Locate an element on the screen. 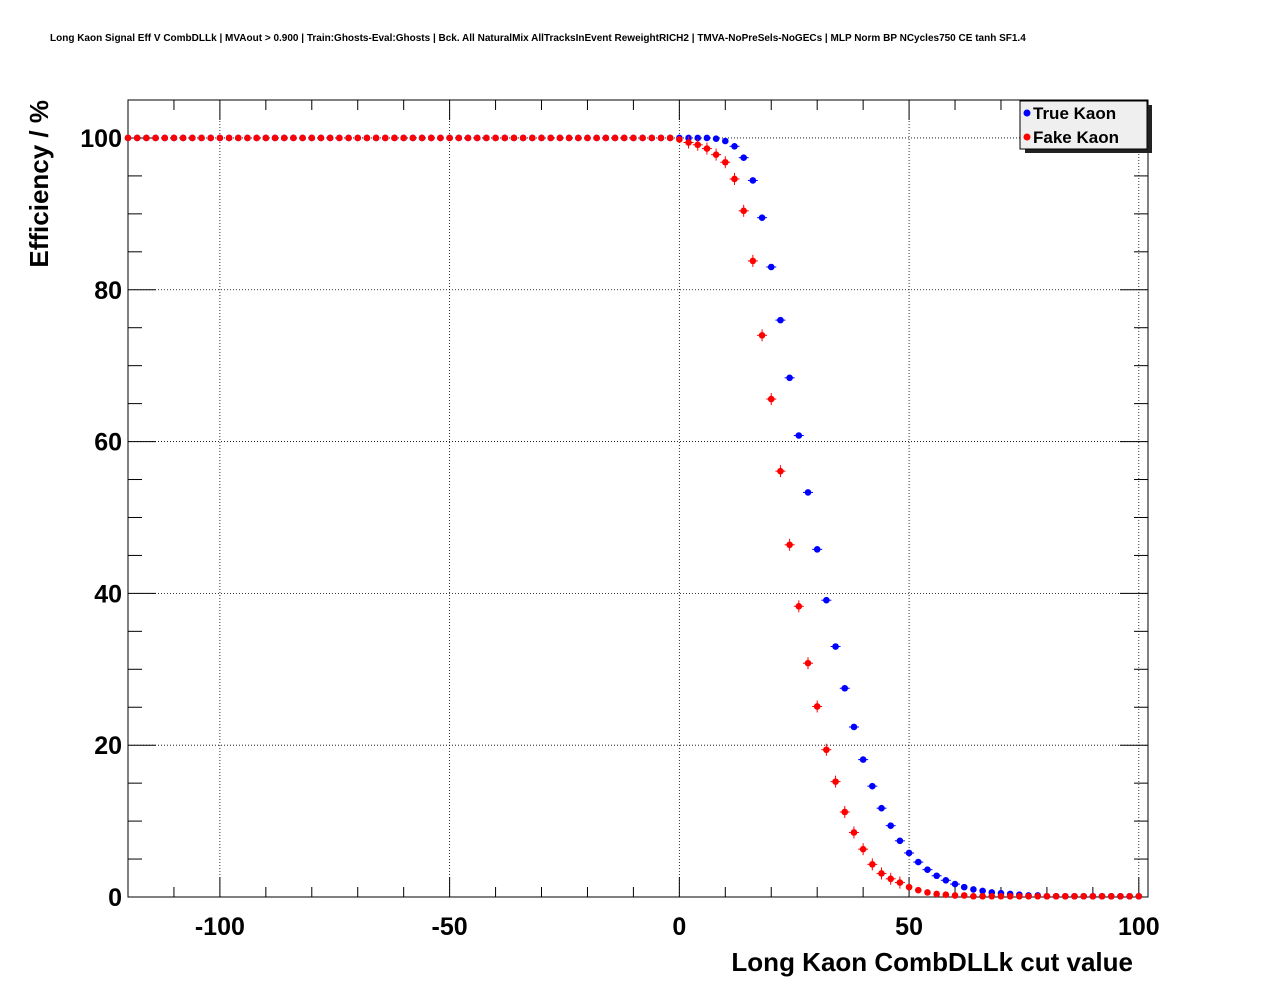 This screenshot has height=996, width=1276. y-tick-label: 20 is located at coordinates (108, 746).